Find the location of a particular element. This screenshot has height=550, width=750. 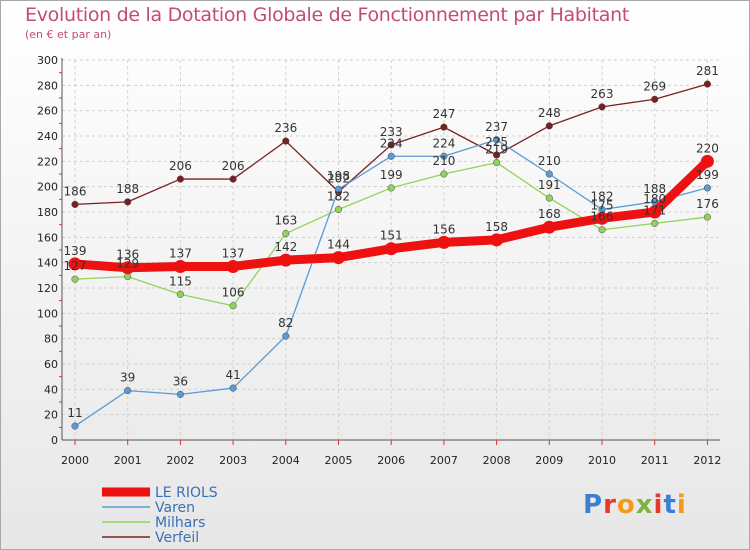

y-tick-label: 280 is located at coordinates (47, 85).